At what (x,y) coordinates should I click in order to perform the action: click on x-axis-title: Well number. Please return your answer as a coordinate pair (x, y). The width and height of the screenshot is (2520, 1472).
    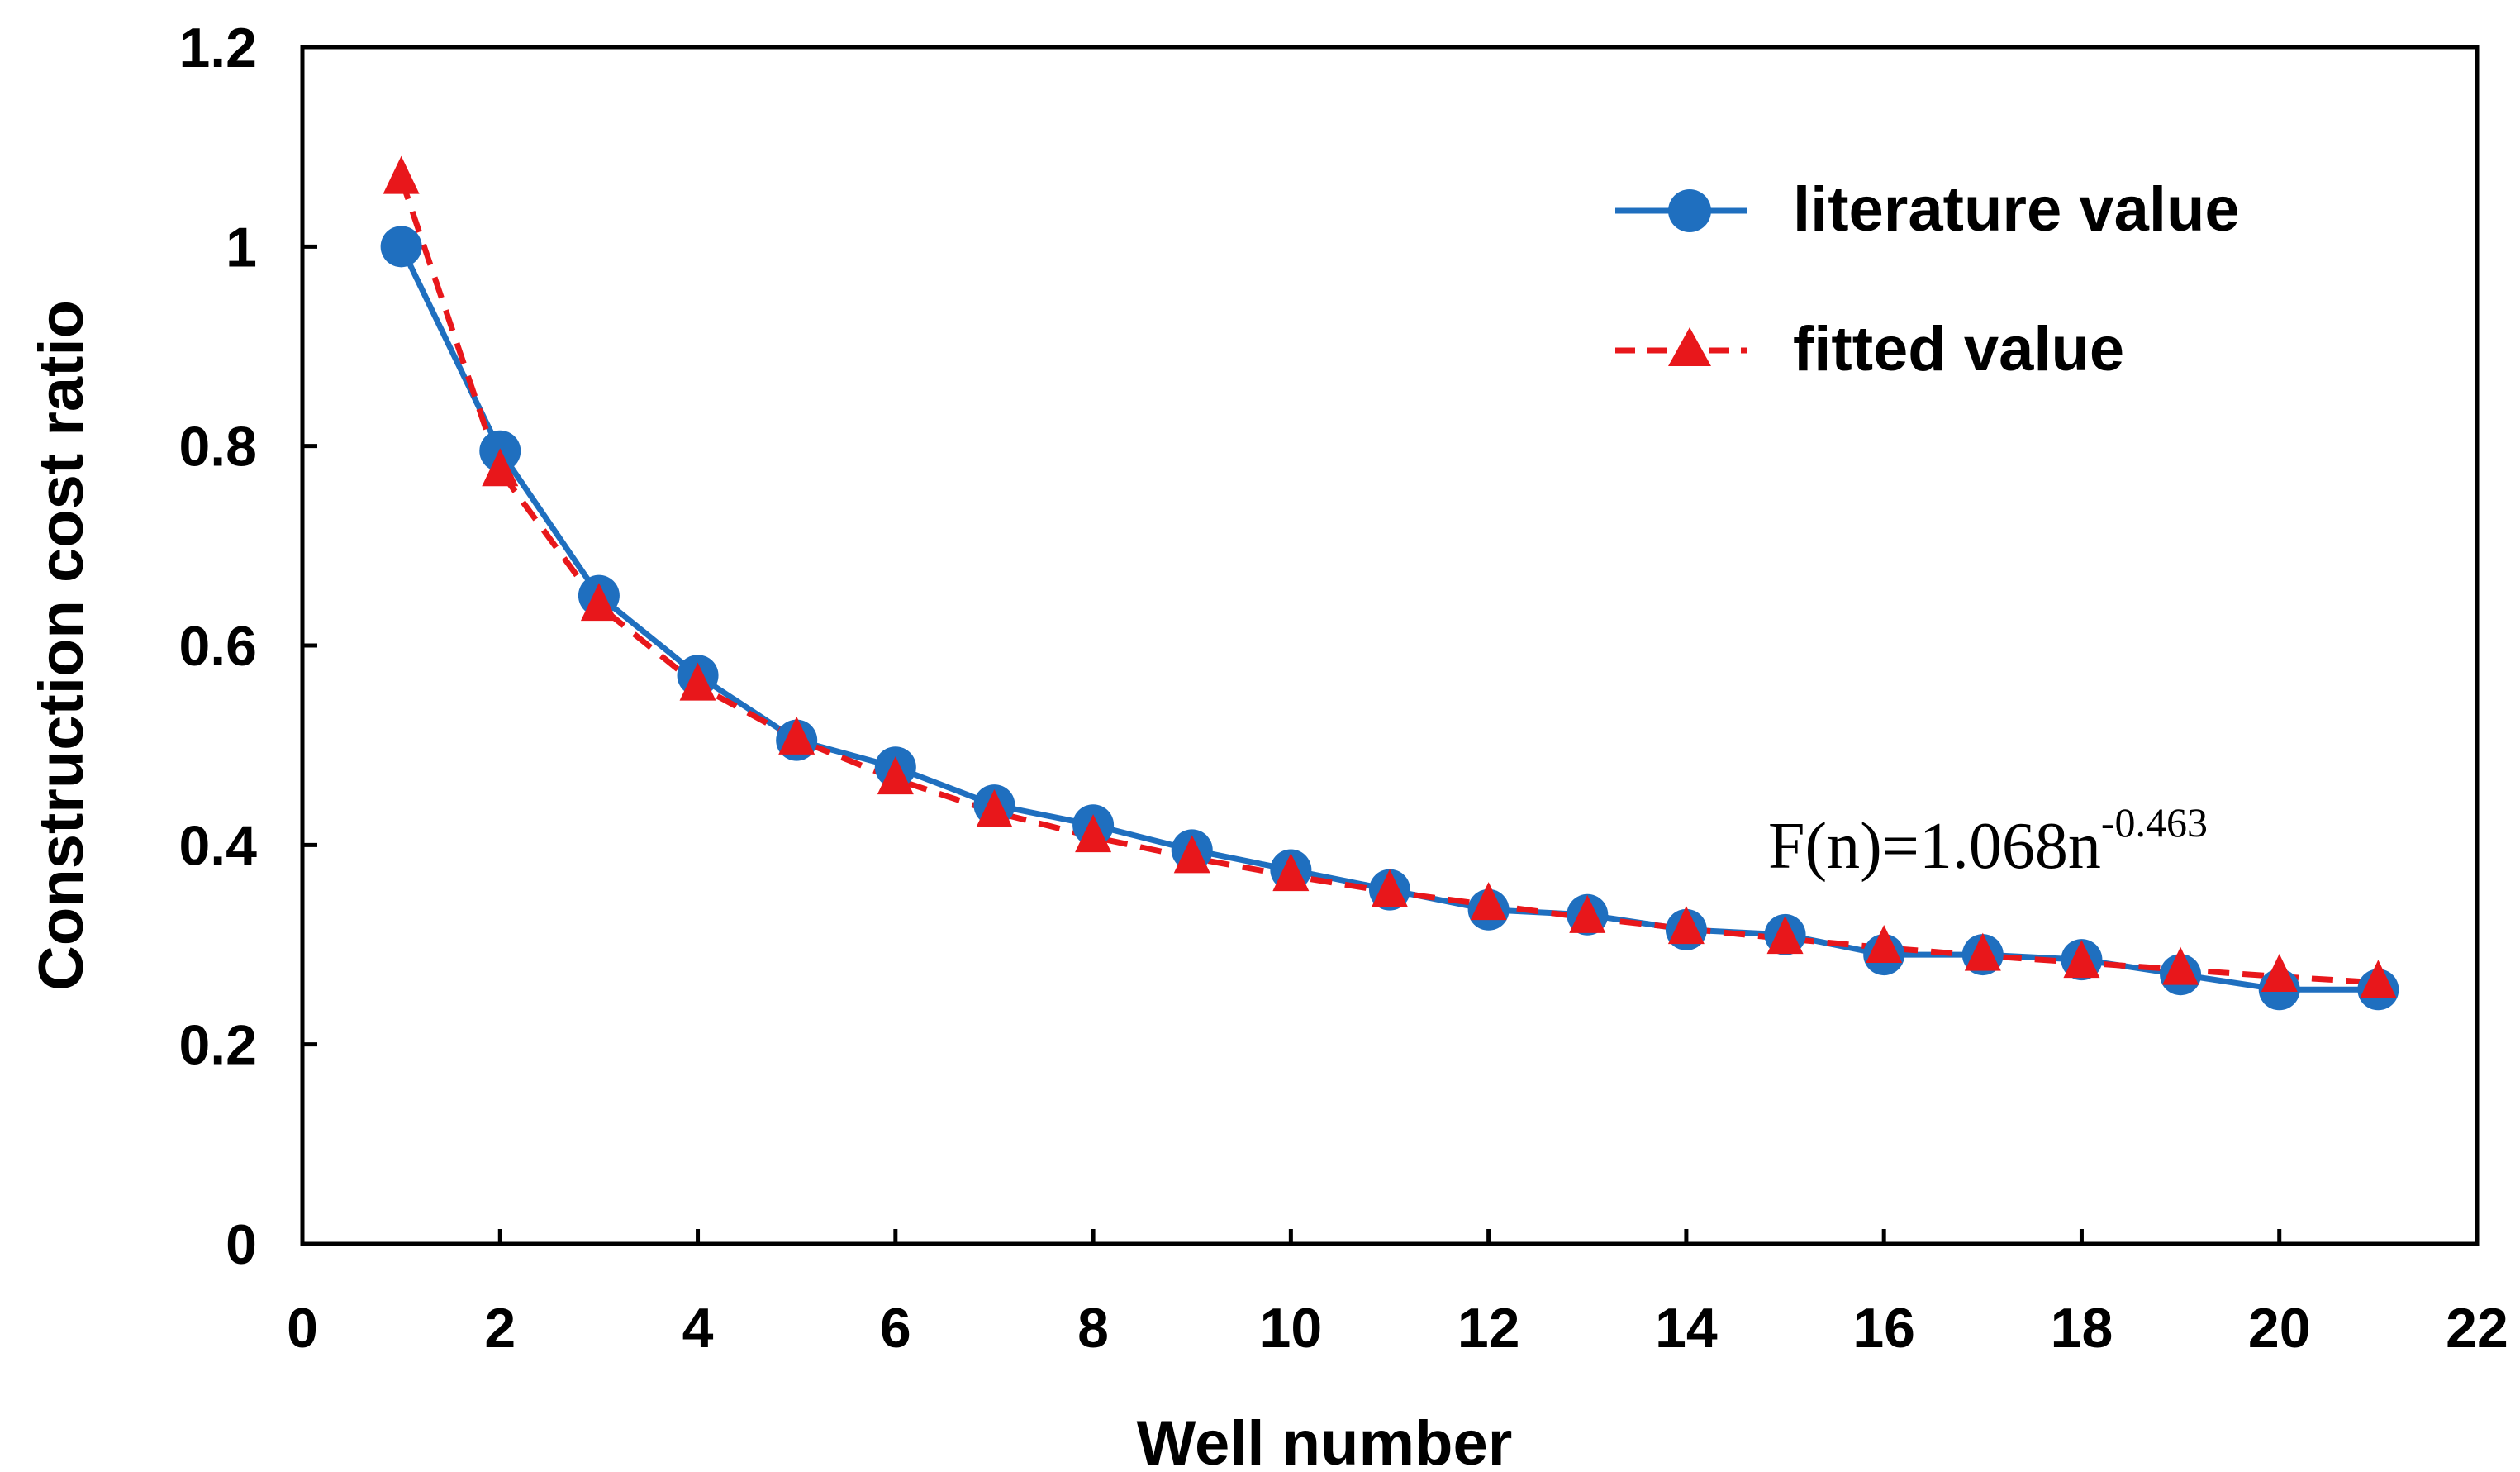
    Looking at the image, I should click on (1325, 1440).